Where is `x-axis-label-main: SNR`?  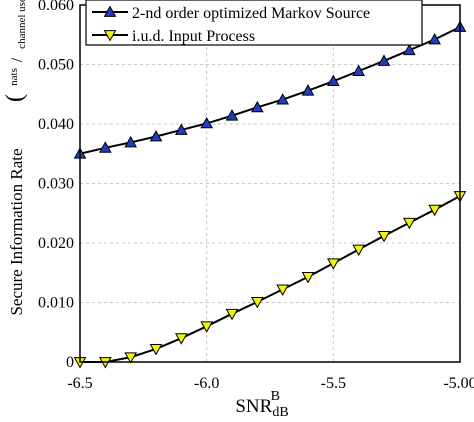 x-axis-label-main: SNR is located at coordinates (253, 406).